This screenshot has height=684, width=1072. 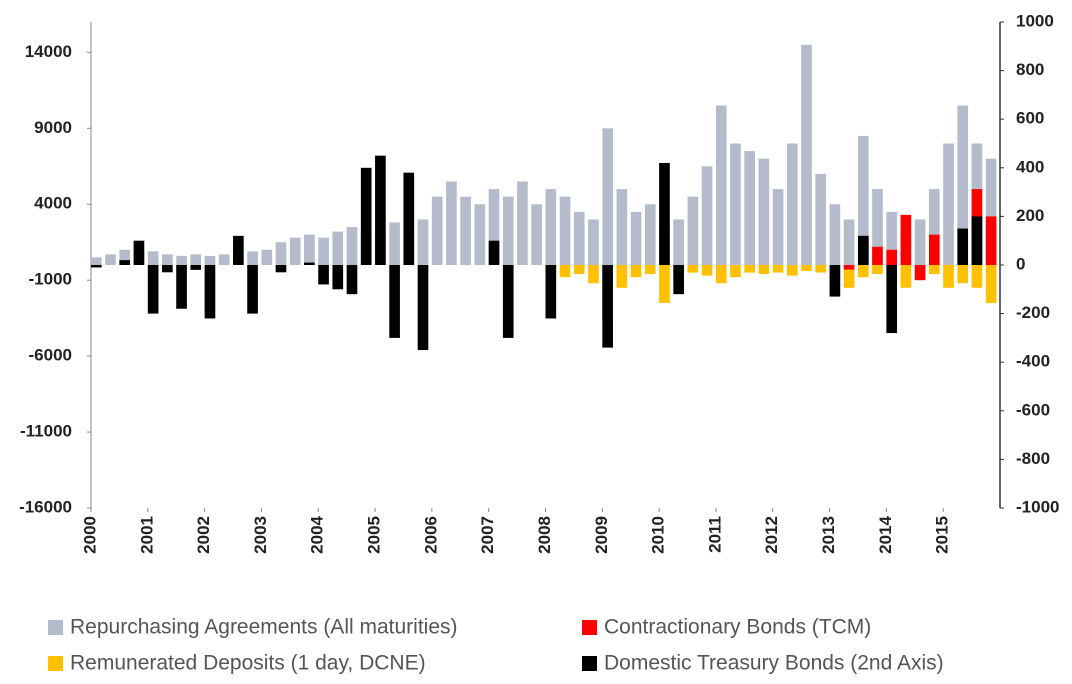 I want to click on x-tick-label: 2007, so click(x=487, y=535).